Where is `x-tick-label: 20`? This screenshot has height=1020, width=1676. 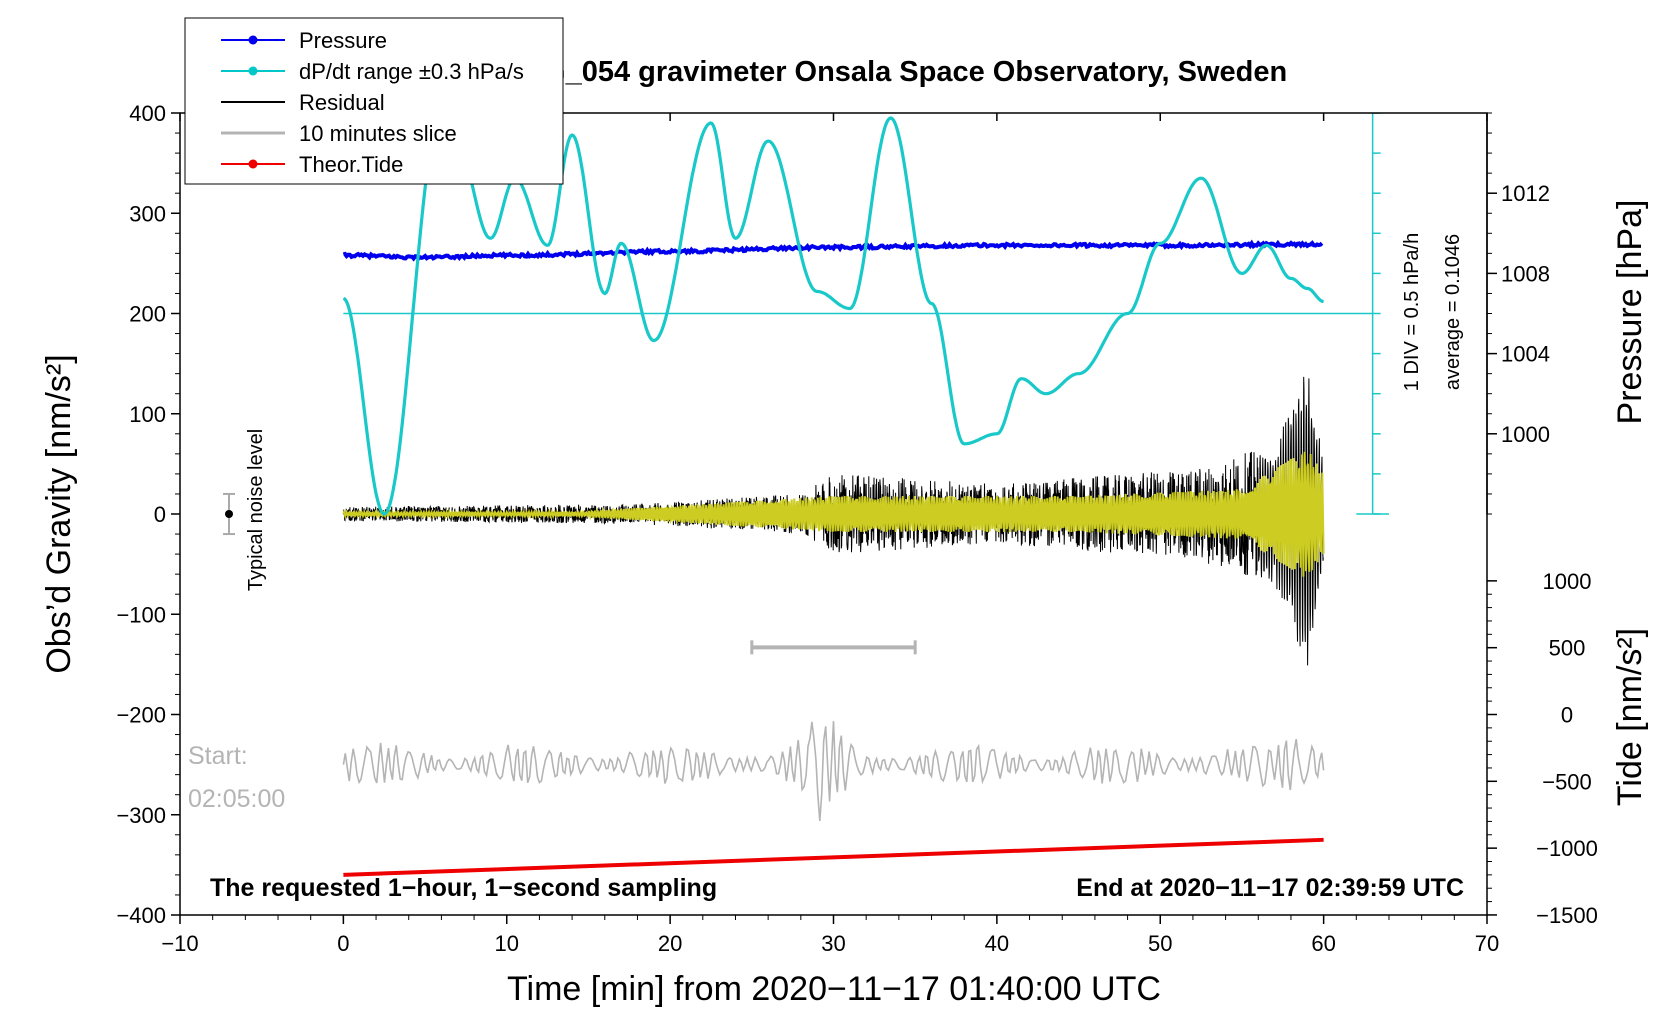
x-tick-label: 20 is located at coordinates (670, 943).